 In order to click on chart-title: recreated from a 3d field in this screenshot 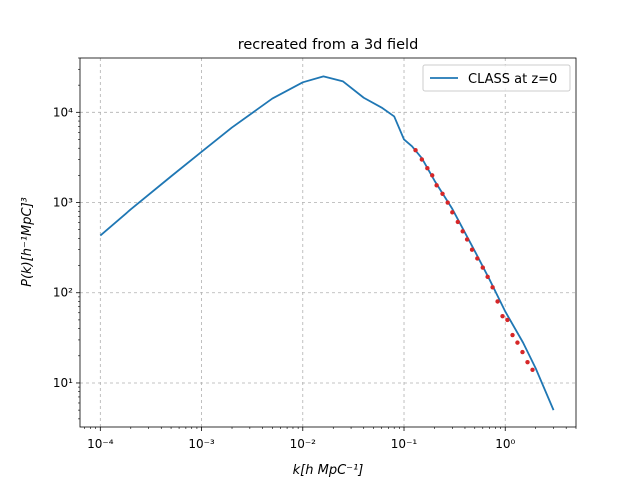, I will do `click(328, 45)`.